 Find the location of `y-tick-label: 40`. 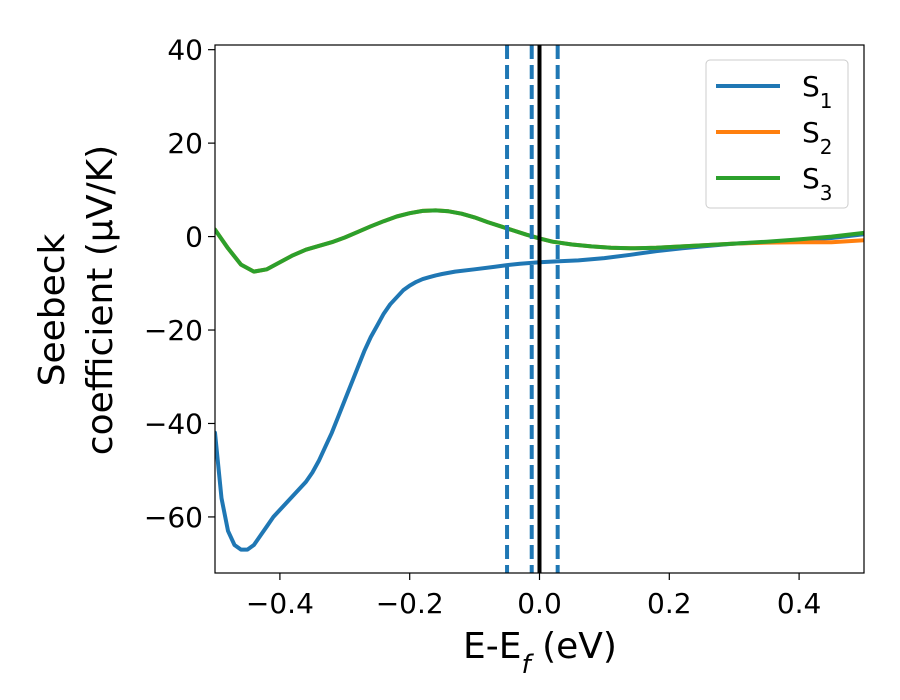

y-tick-label: 40 is located at coordinates (185, 50).